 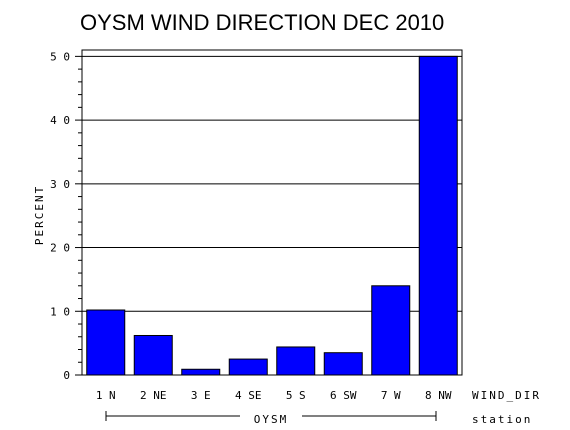 What do you see at coordinates (60, 311) in the screenshot?
I see `y-tick-label: 1 0` at bounding box center [60, 311].